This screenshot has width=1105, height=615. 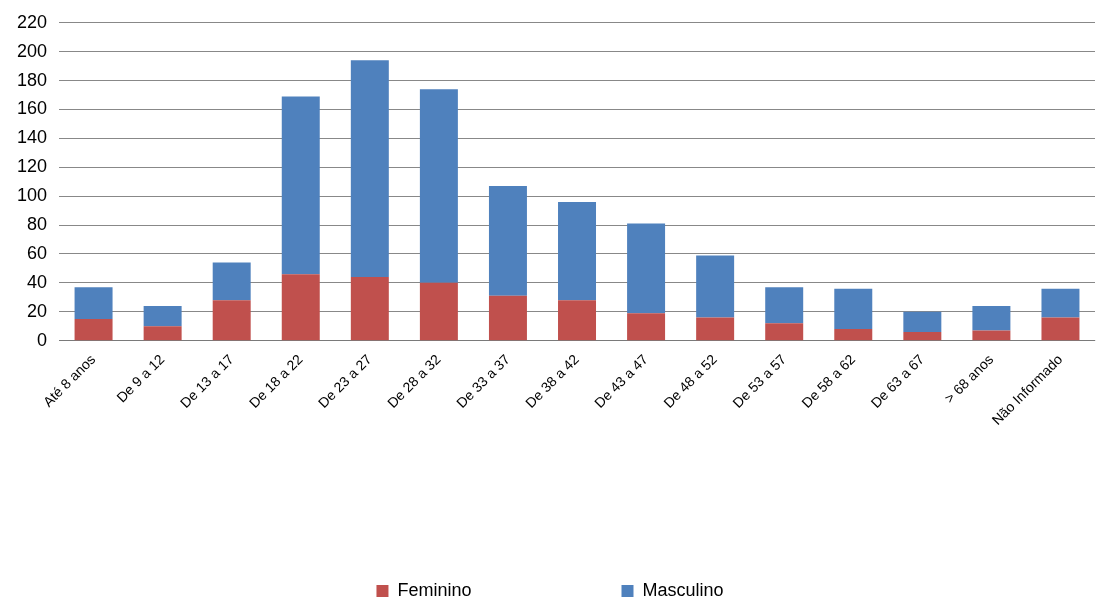 I want to click on y-tick-label: 120, so click(x=32, y=166).